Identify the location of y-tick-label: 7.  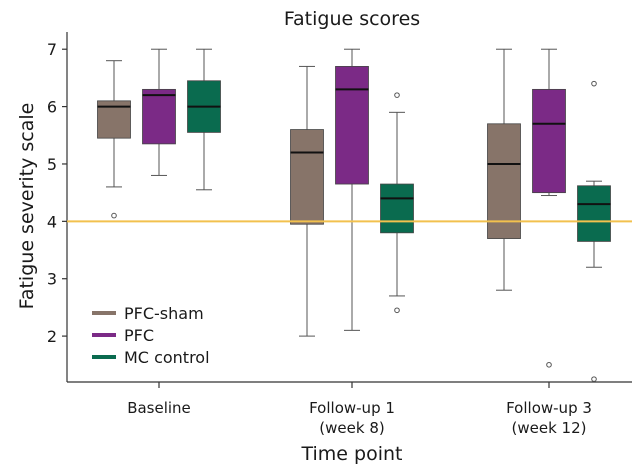
(52, 49).